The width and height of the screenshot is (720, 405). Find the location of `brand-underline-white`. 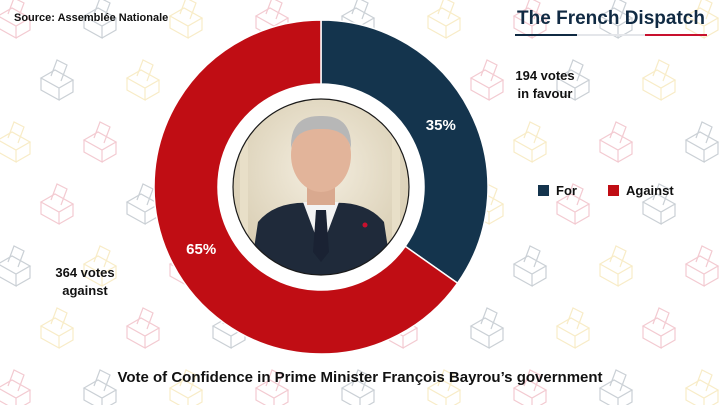

brand-underline-white is located at coordinates (611, 35).